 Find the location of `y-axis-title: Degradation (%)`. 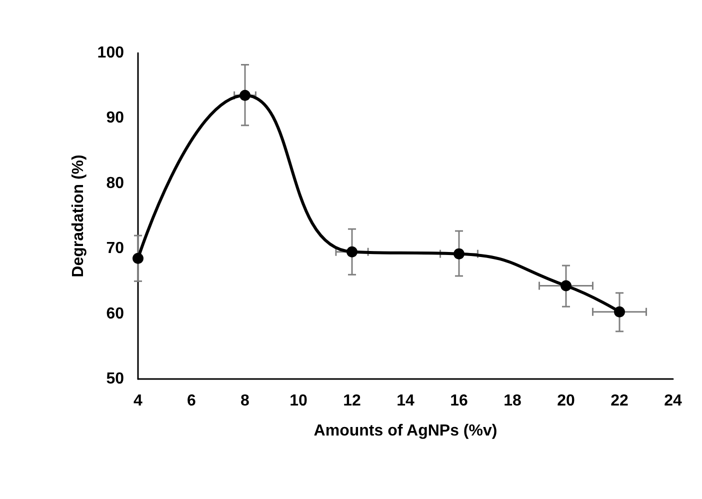

y-axis-title: Degradation (%) is located at coordinates (78, 216).